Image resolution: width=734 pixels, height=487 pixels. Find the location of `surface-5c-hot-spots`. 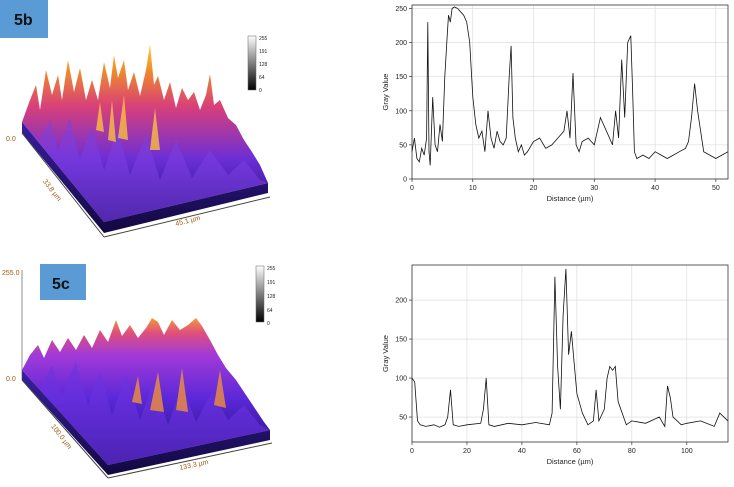

surface-5c-hot-spots is located at coordinates (179, 390).